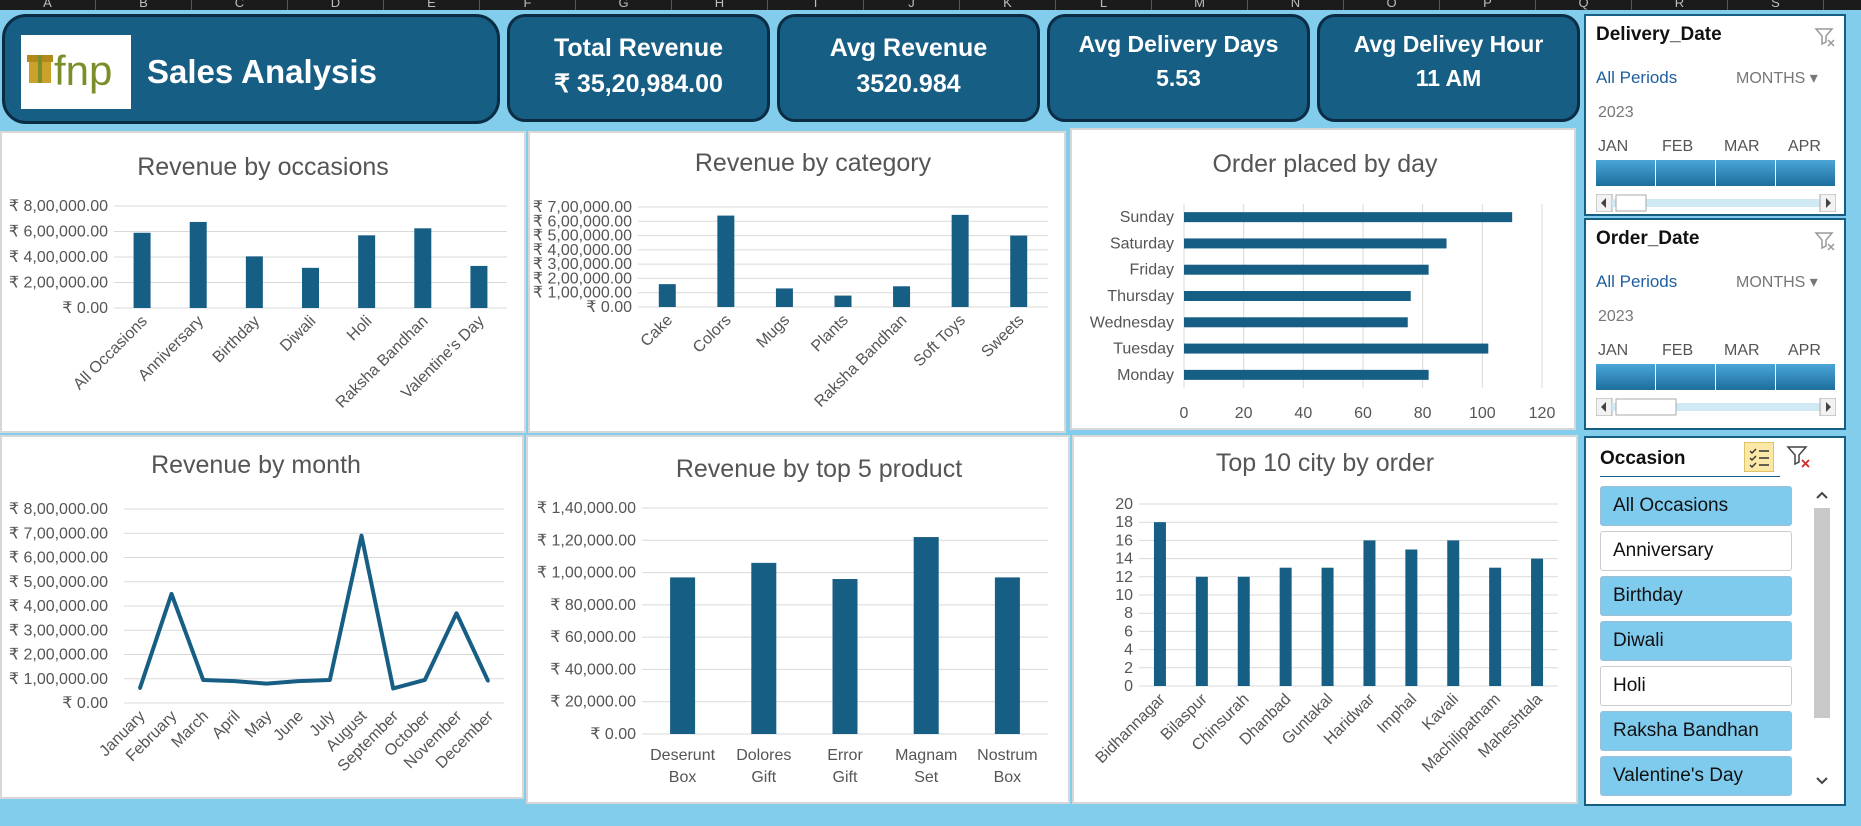 The height and width of the screenshot is (826, 1861). What do you see at coordinates (1603, 203) in the screenshot?
I see `scroll-left-icon` at bounding box center [1603, 203].